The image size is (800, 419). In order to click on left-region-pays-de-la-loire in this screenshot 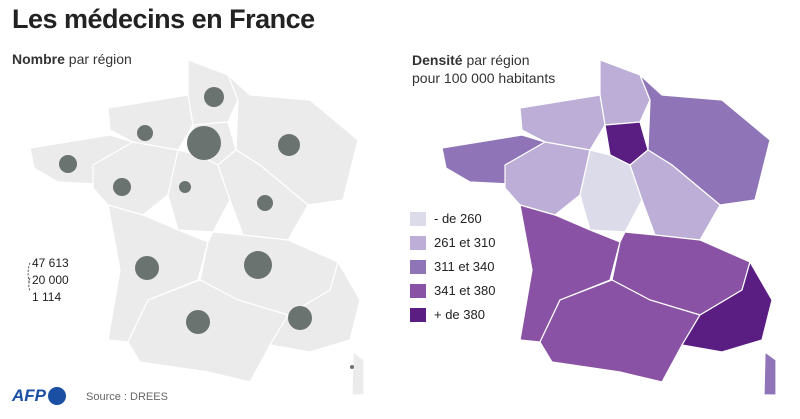, I will do `click(135, 178)`.